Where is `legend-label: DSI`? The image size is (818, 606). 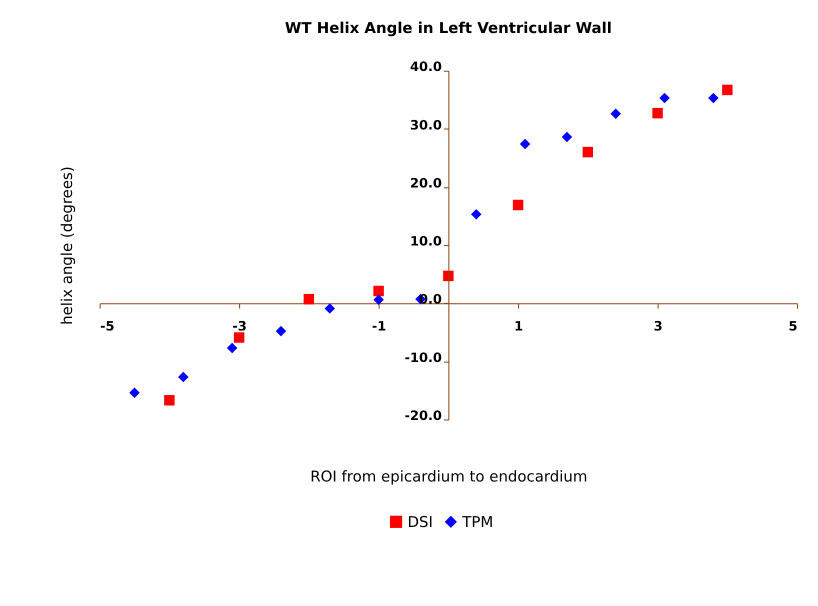
legend-label: DSI is located at coordinates (420, 521).